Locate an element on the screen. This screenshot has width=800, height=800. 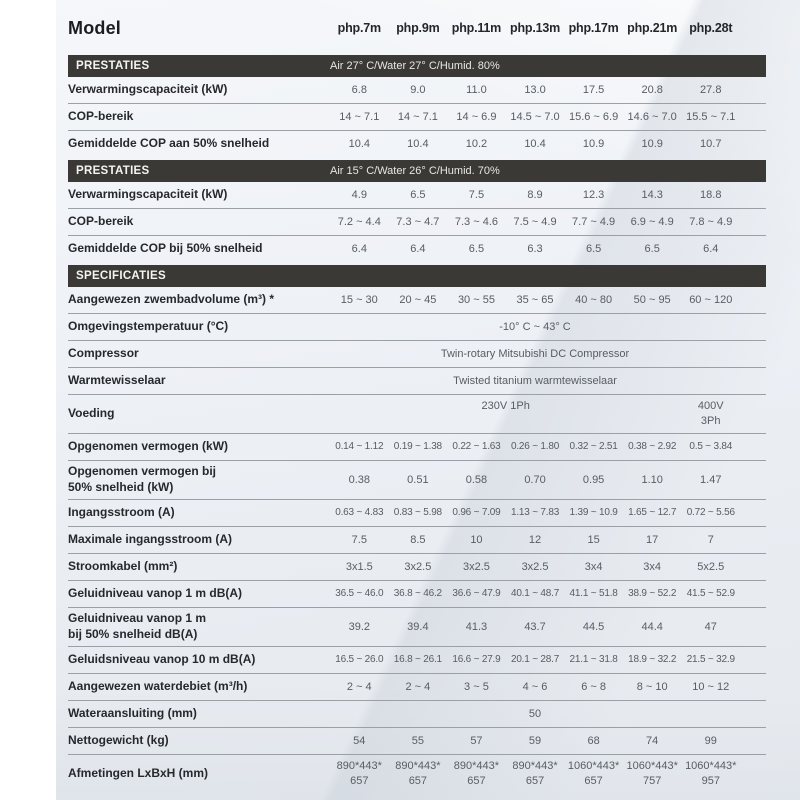
cell-value: 1.65 ~ 12.7 is located at coordinates (652, 513).